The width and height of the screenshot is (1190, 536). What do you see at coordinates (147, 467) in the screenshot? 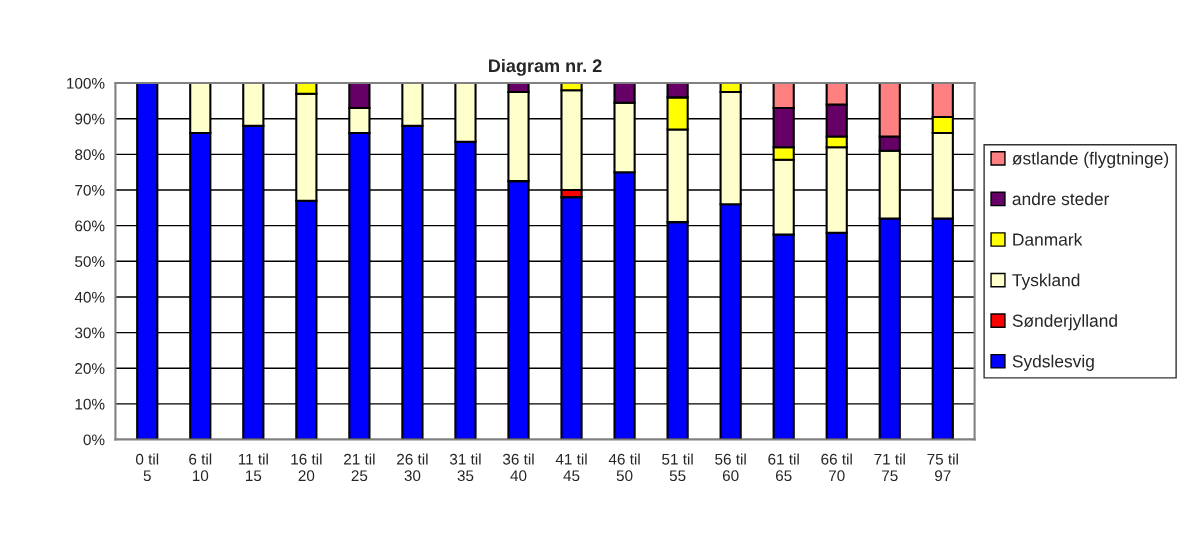
I see `x-tick-label: 0 til 5` at bounding box center [147, 467].